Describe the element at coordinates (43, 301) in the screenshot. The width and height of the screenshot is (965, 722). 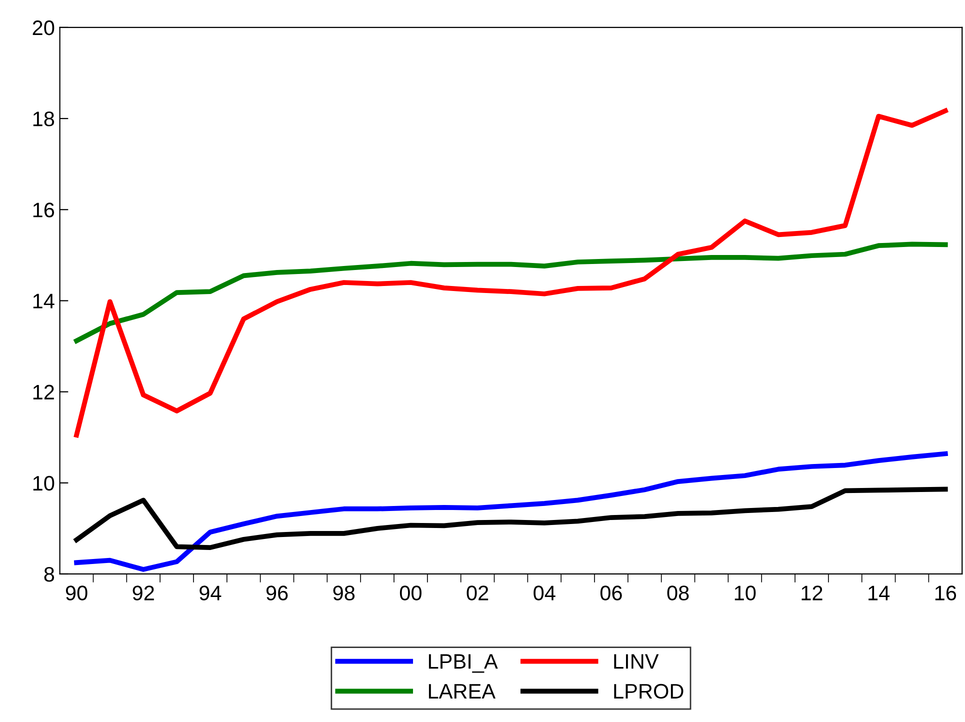
I see `y-tick-label: 14` at that location.